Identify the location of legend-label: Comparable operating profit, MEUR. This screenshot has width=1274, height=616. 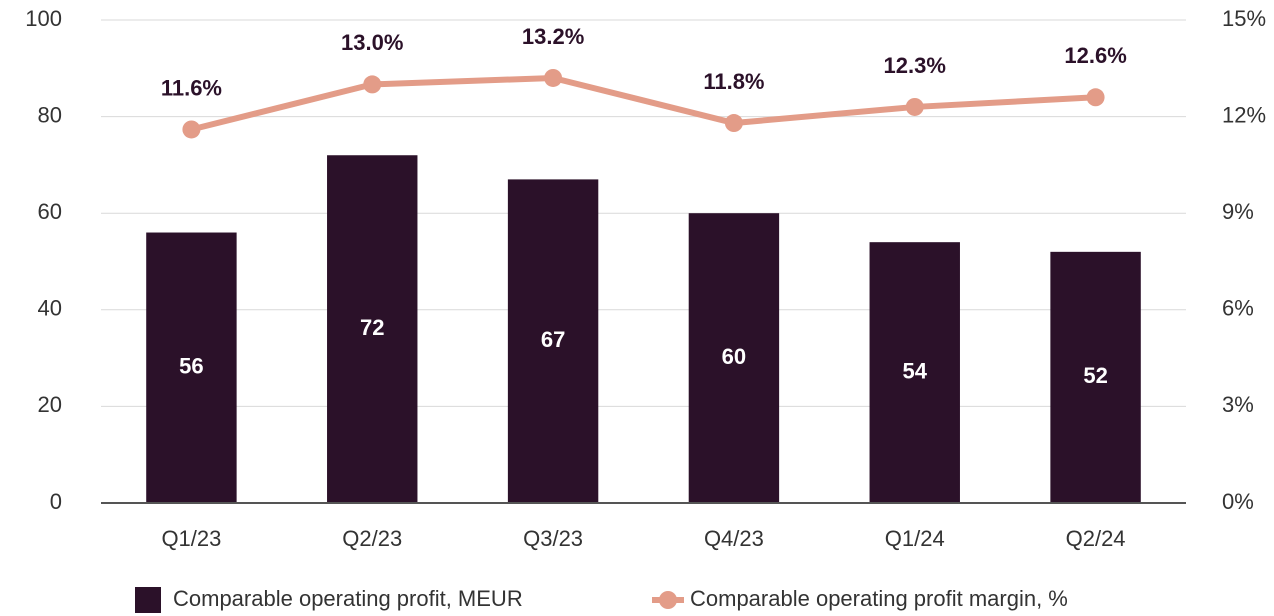
(348, 598).